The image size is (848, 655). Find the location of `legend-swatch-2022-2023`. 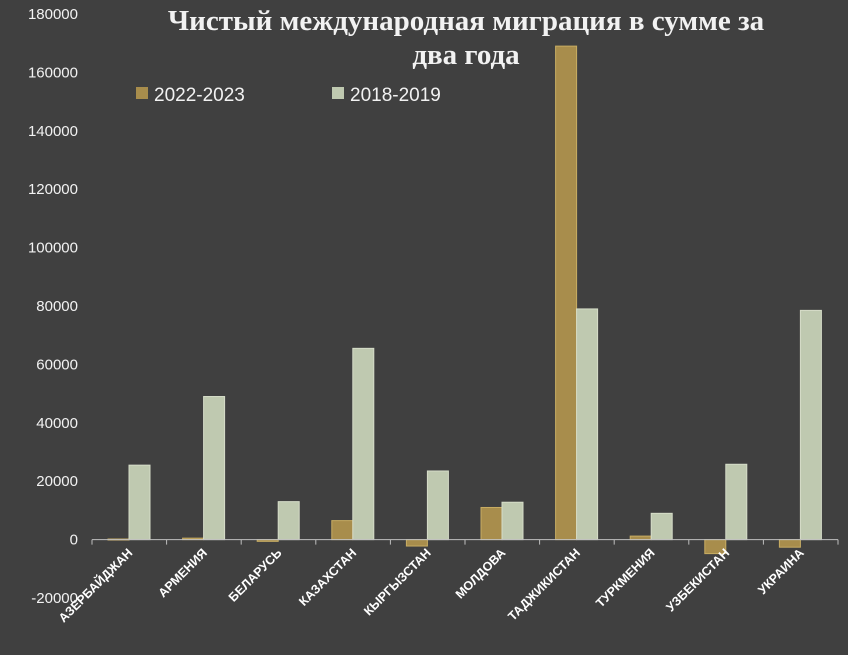

legend-swatch-2022-2023 is located at coordinates (142, 93).